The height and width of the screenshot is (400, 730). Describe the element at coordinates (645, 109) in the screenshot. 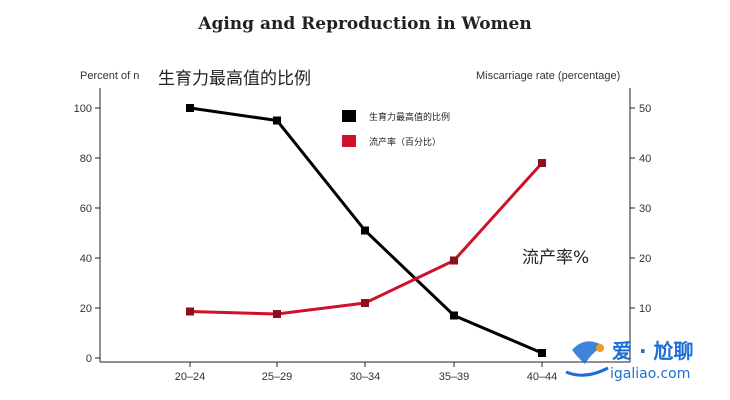

I see `right-tick-label: 50` at that location.